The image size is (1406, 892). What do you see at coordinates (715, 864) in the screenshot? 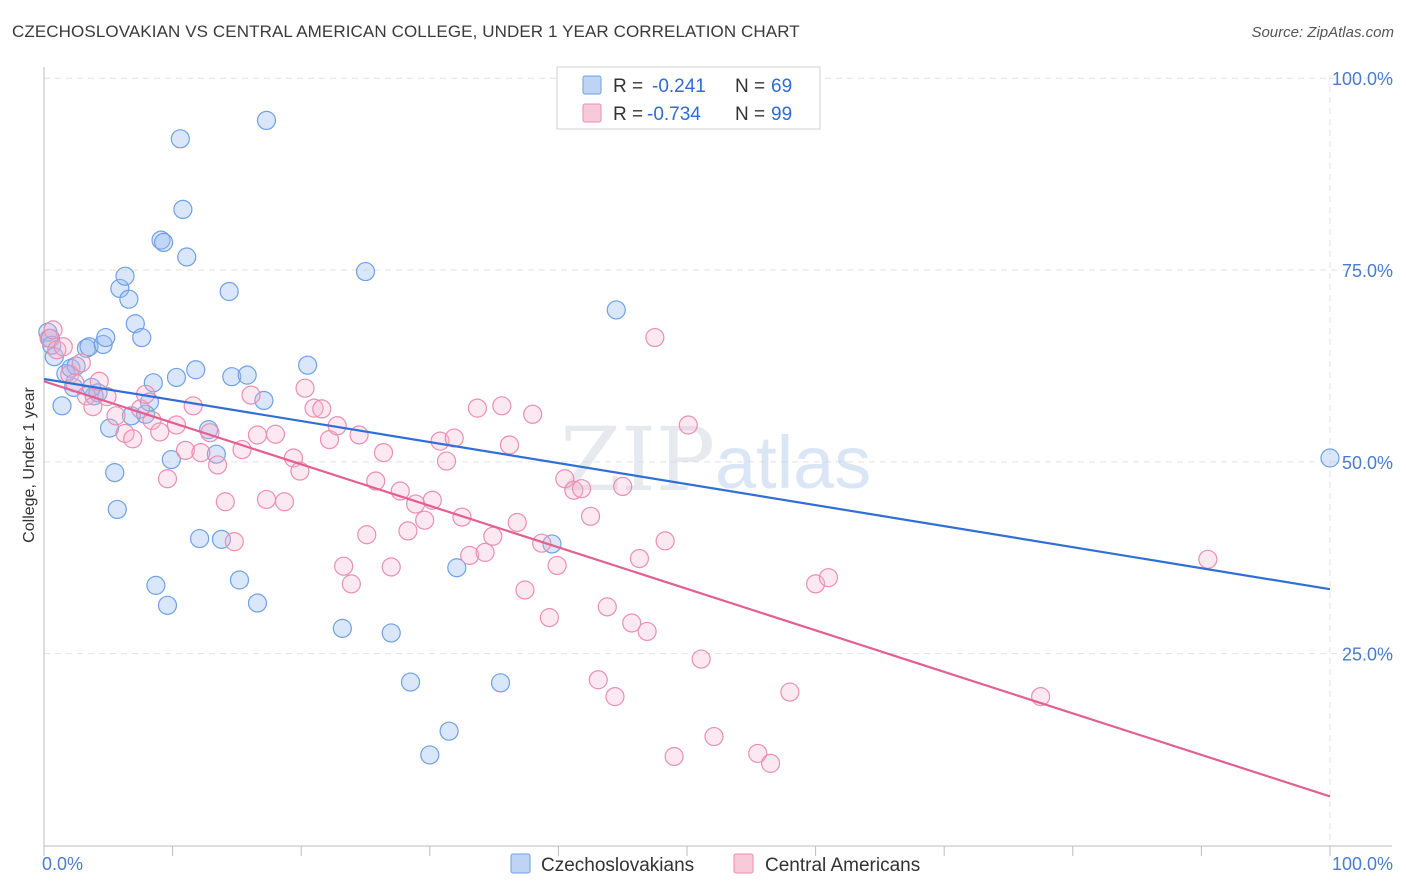
I see `series-legend: Czechoslovakians Central Americans` at bounding box center [715, 864].